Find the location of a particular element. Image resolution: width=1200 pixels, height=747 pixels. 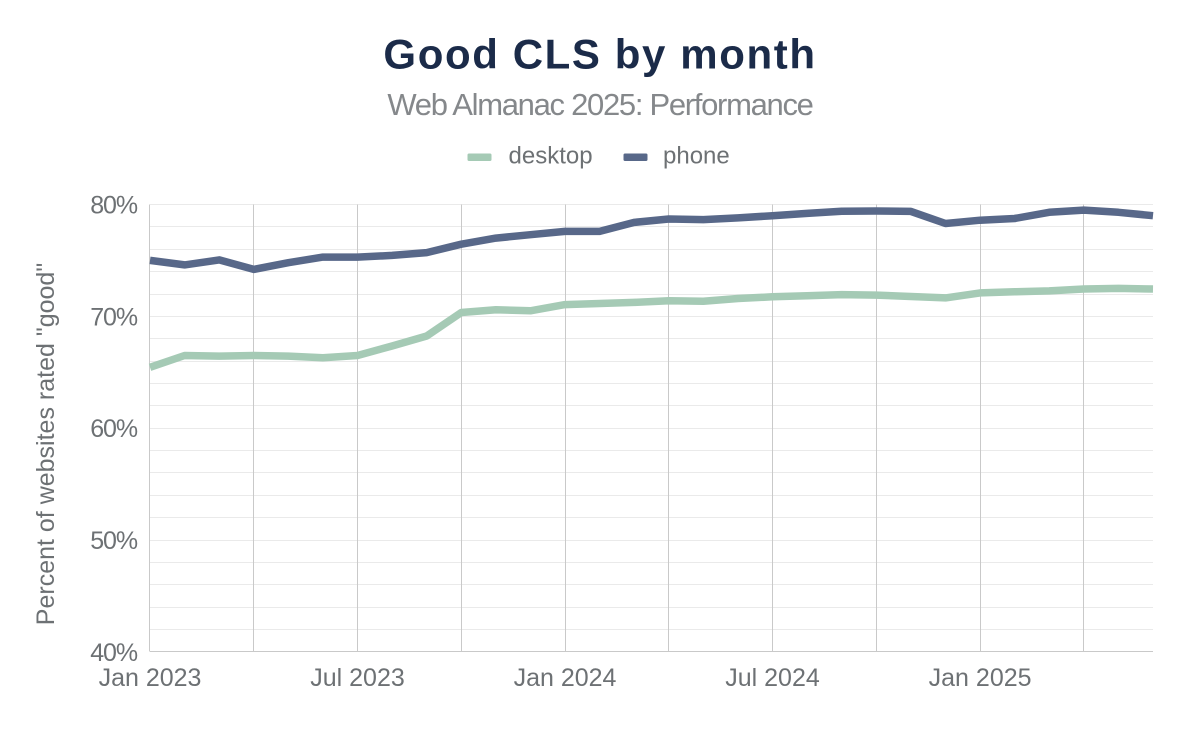

svg-text: 50% is located at coordinates (114, 541).